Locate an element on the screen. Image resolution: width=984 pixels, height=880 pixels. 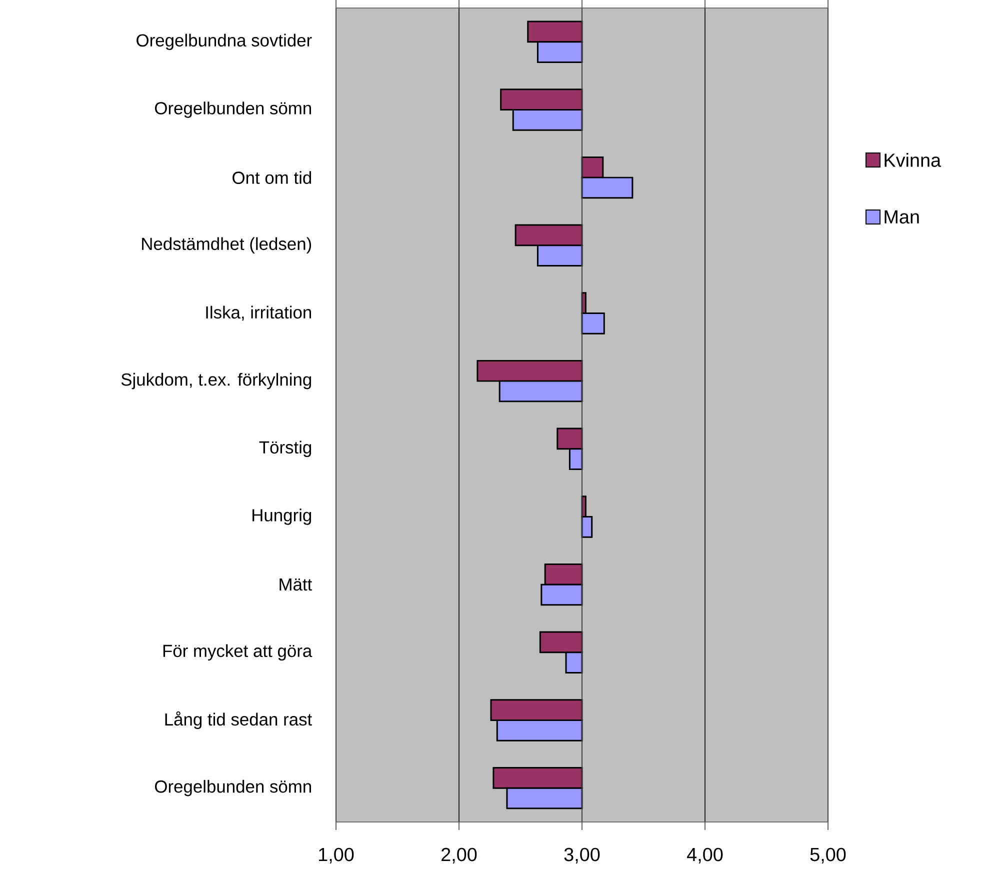
y-tick-label: Törstig is located at coordinates (285, 449).